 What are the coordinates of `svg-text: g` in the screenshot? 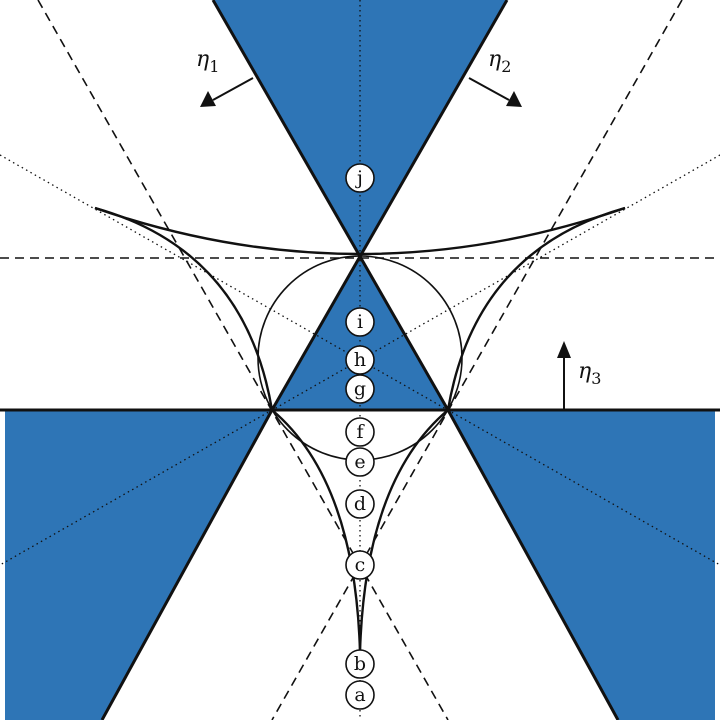 It's located at (360, 389).